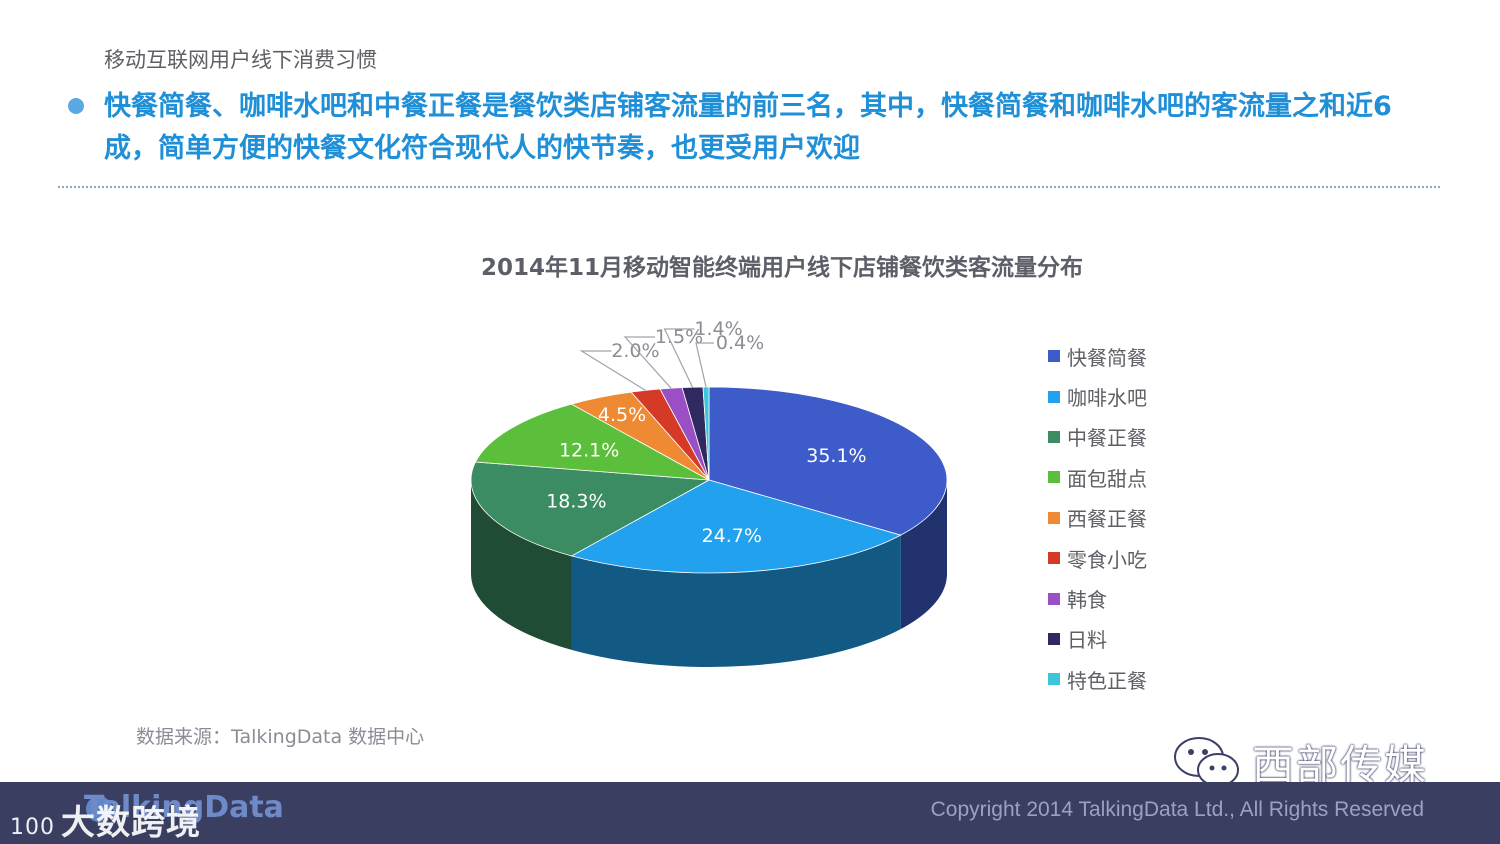 Image resolution: width=1500 pixels, height=844 pixels. Describe the element at coordinates (1107, 438) in the screenshot. I see `legend-label: 中餐正餐` at that location.